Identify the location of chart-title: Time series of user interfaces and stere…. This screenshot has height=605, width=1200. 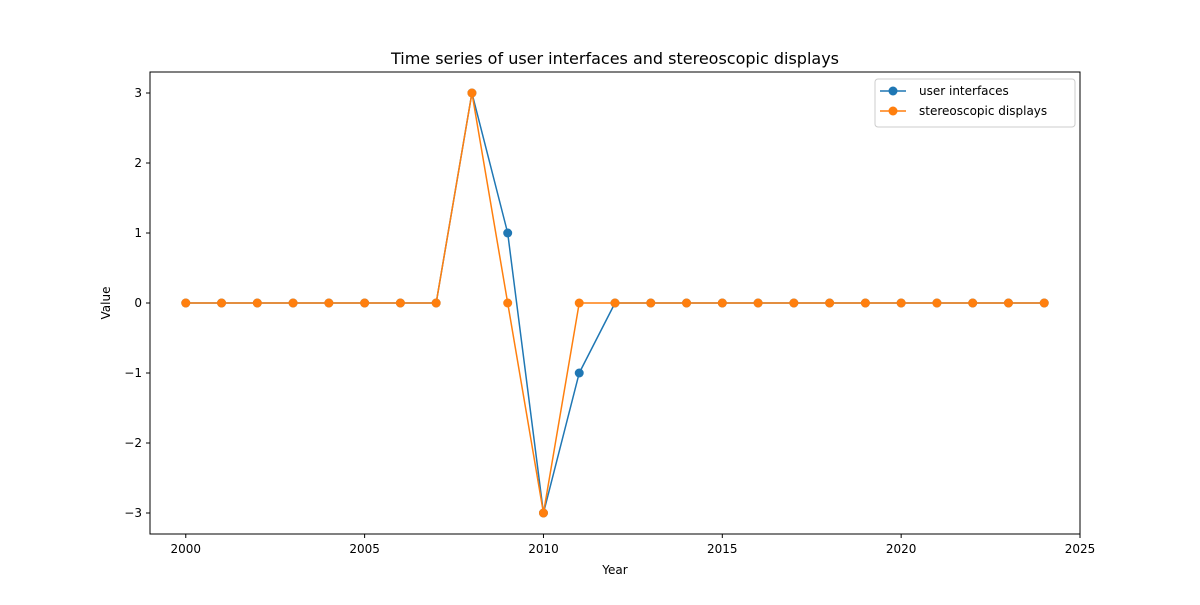
(614, 58).